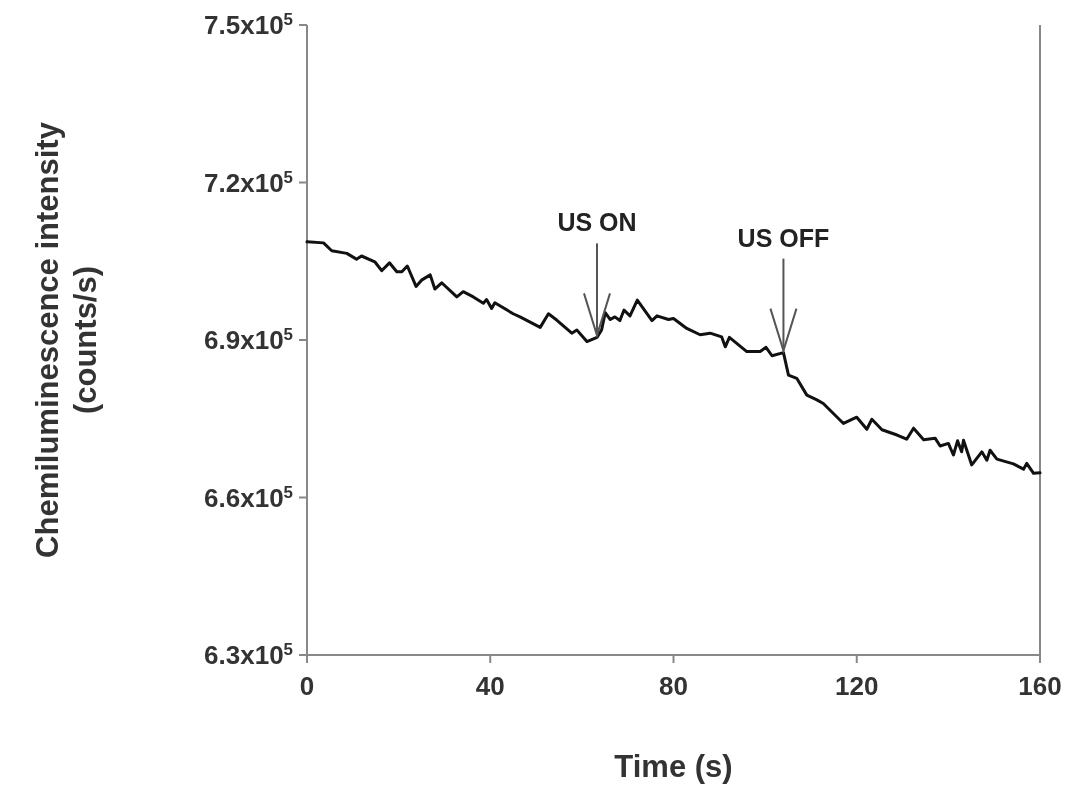  Describe the element at coordinates (783, 237) in the screenshot. I see `annotation: US OFF` at that location.